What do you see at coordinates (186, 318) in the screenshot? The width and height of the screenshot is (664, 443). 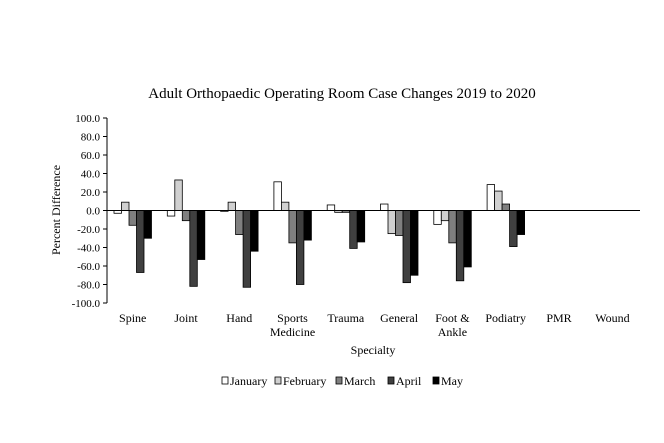 I see `category-label: Joint` at bounding box center [186, 318].